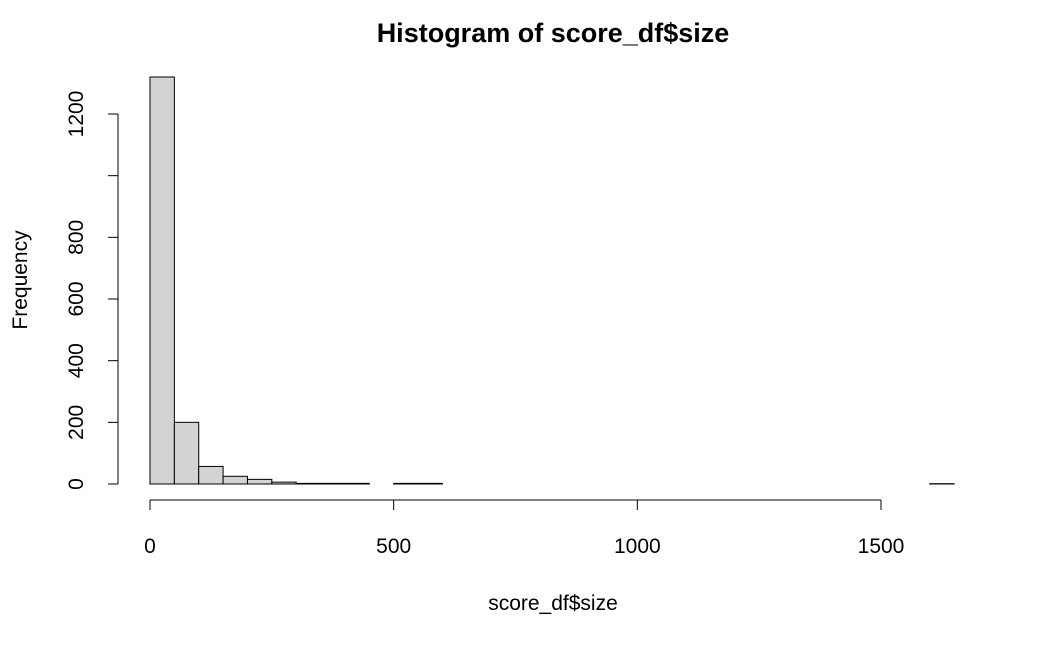 This screenshot has height=648, width=1050. I want to click on y-axis-label: Frequency, so click(20, 280).